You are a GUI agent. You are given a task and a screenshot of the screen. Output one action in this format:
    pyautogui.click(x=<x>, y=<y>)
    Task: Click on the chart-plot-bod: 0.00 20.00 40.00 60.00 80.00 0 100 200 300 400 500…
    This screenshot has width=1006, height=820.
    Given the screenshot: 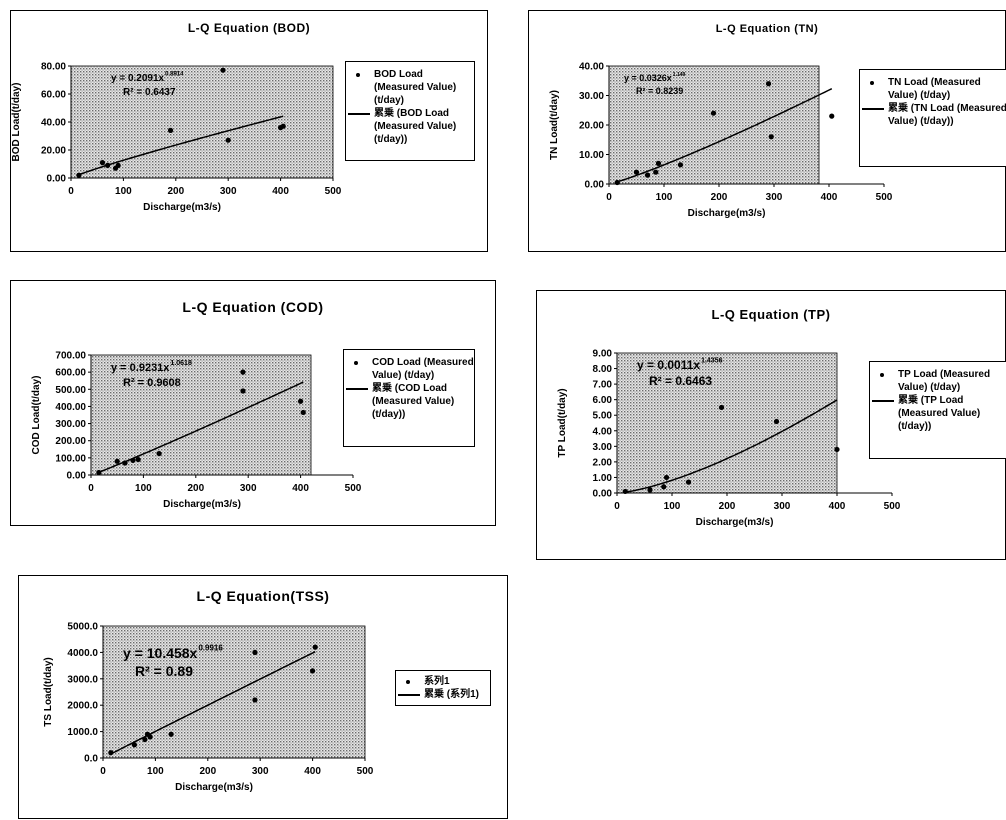 What is the action you would take?
    pyautogui.click(x=176, y=138)
    